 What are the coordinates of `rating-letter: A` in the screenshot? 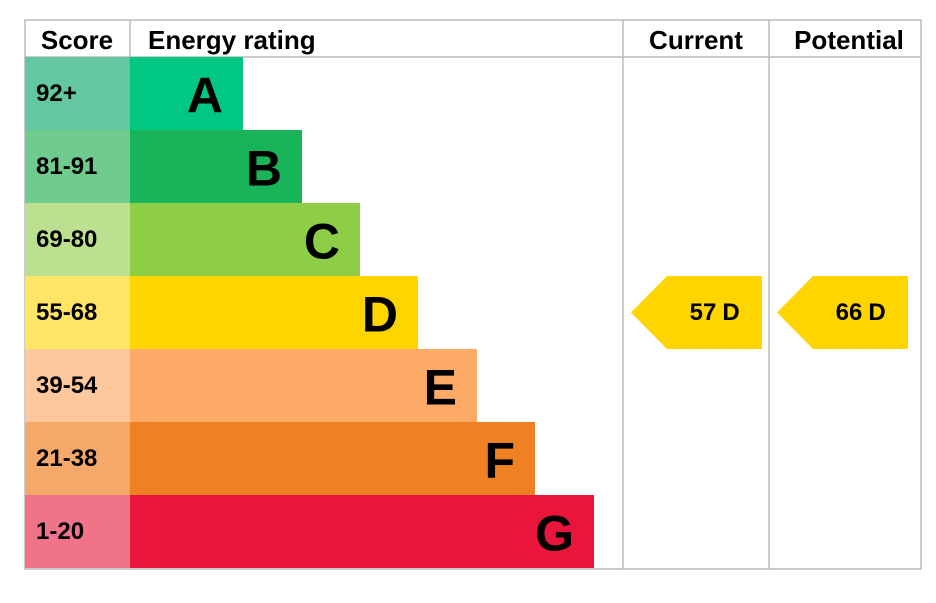 It's located at (205, 96).